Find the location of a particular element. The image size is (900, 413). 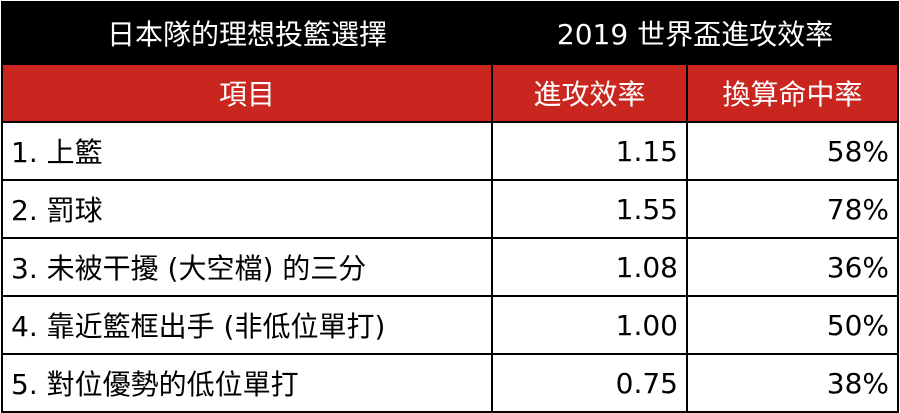

table-row: 4. 靠近籃框出手 (非低位單打) 1.00 50% is located at coordinates (450, 325).